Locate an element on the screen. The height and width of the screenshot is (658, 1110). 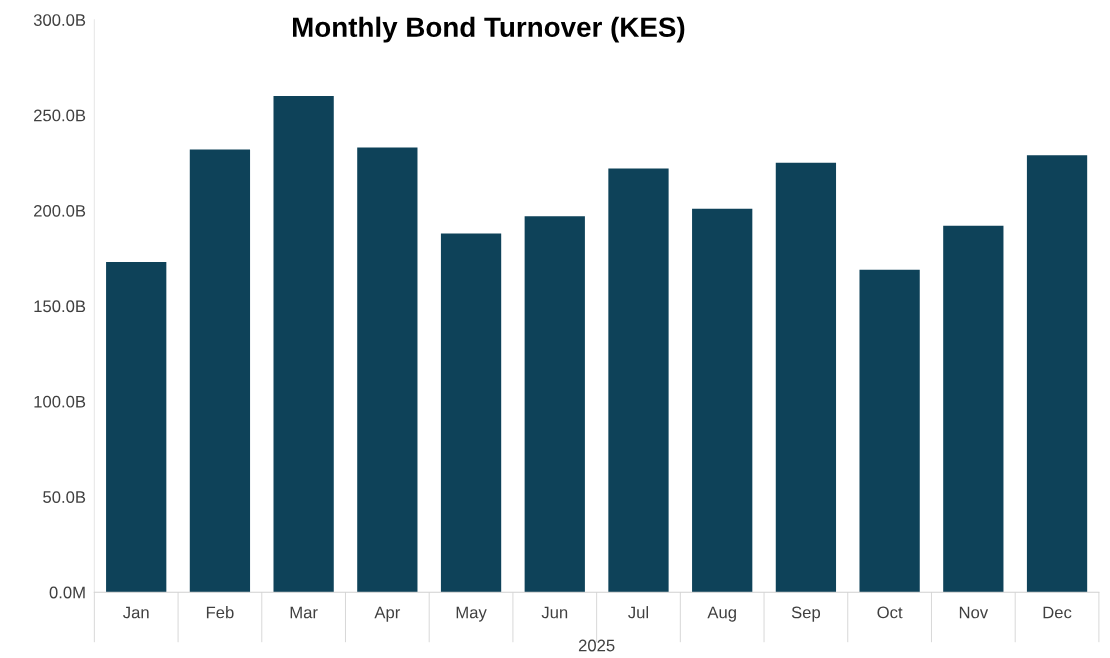
x-axis-title: 2025 is located at coordinates (596, 645).